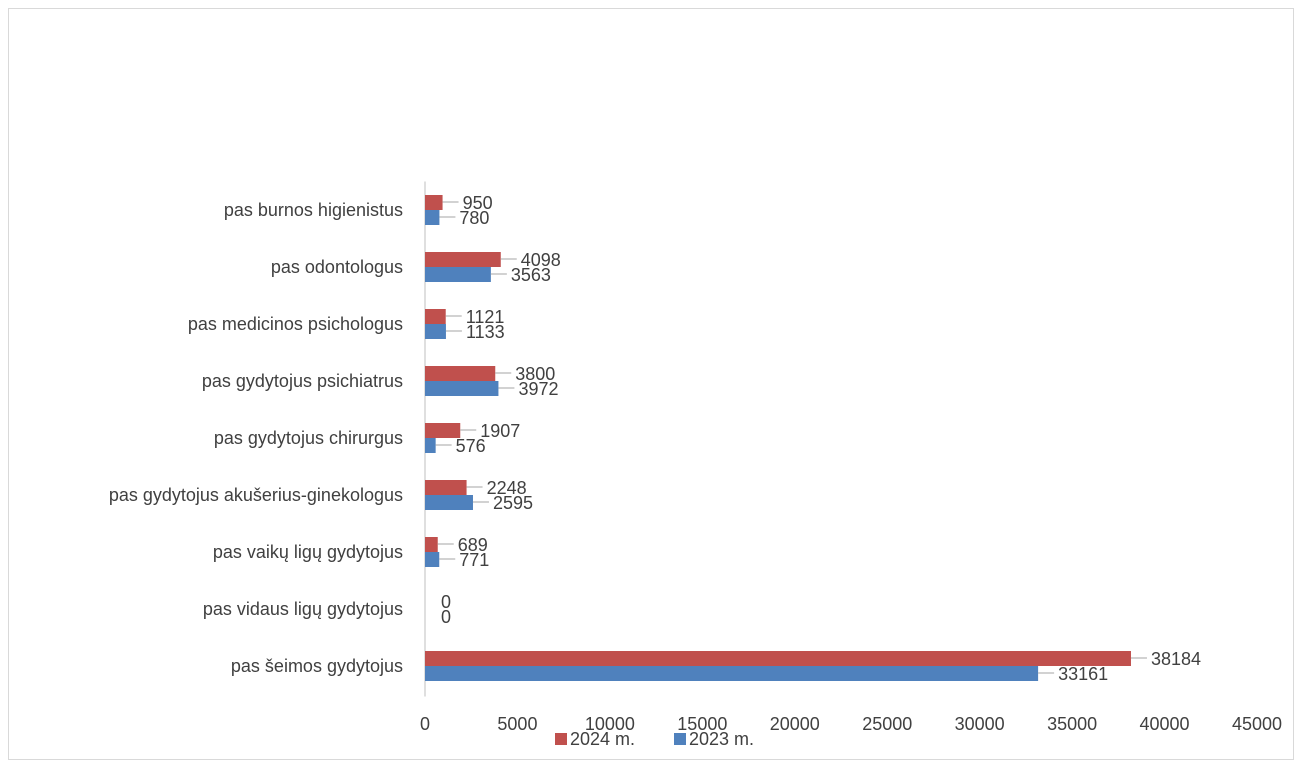 Image resolution: width=1304 pixels, height=769 pixels. I want to click on data-label: 780, so click(474, 218).